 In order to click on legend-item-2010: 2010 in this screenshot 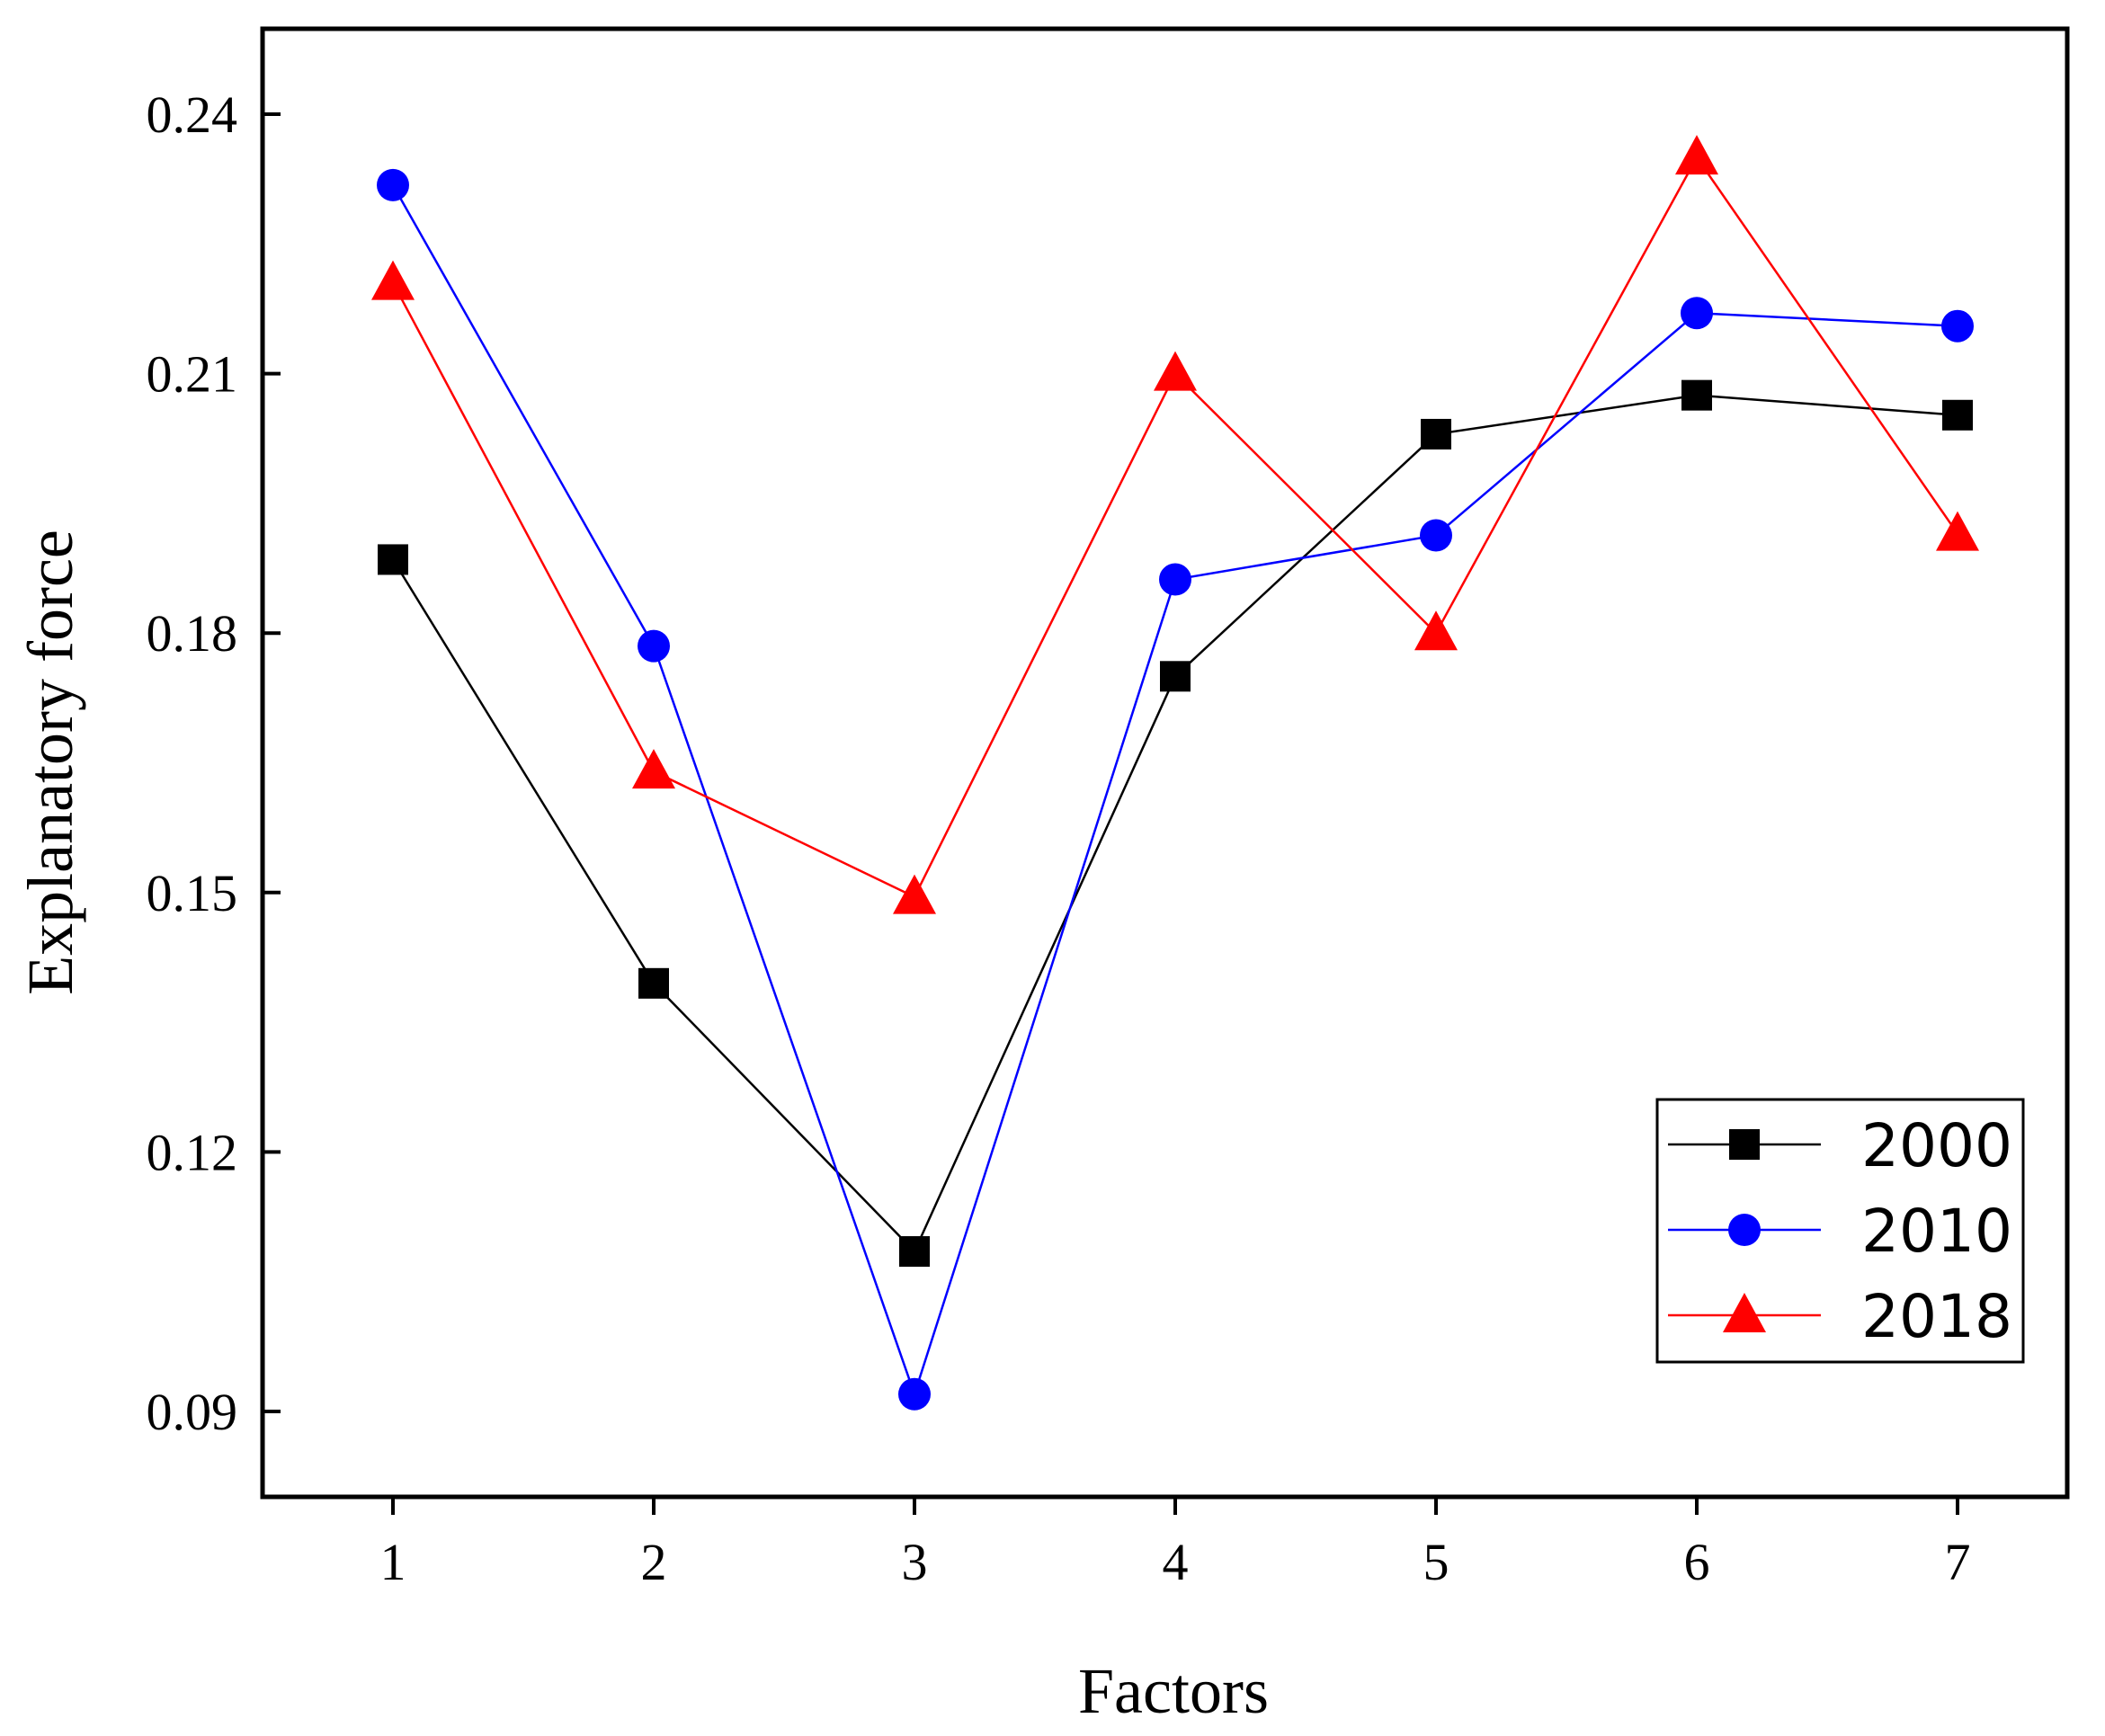, I will do `click(1840, 1231)`.